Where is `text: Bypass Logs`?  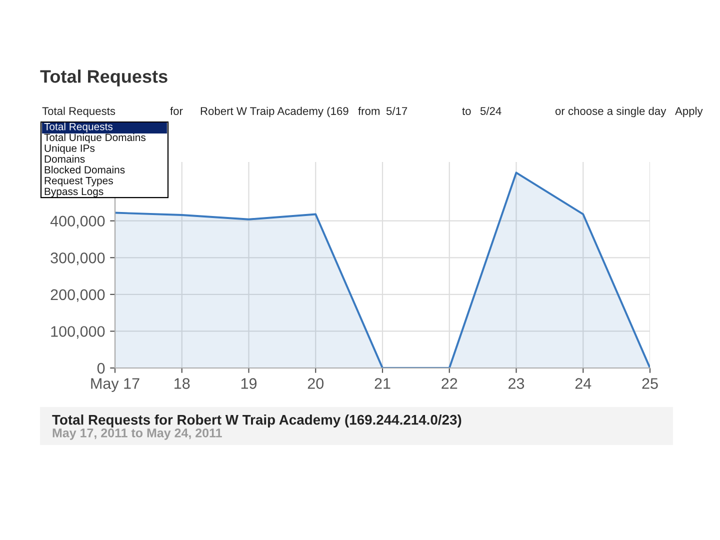 text: Bypass Logs is located at coordinates (74, 193).